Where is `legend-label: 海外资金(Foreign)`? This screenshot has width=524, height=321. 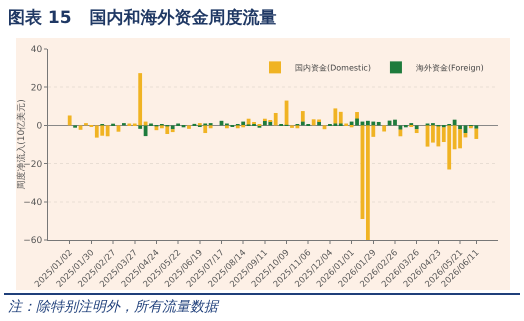 legend-label: 海外资金(Foreign) is located at coordinates (450, 67).